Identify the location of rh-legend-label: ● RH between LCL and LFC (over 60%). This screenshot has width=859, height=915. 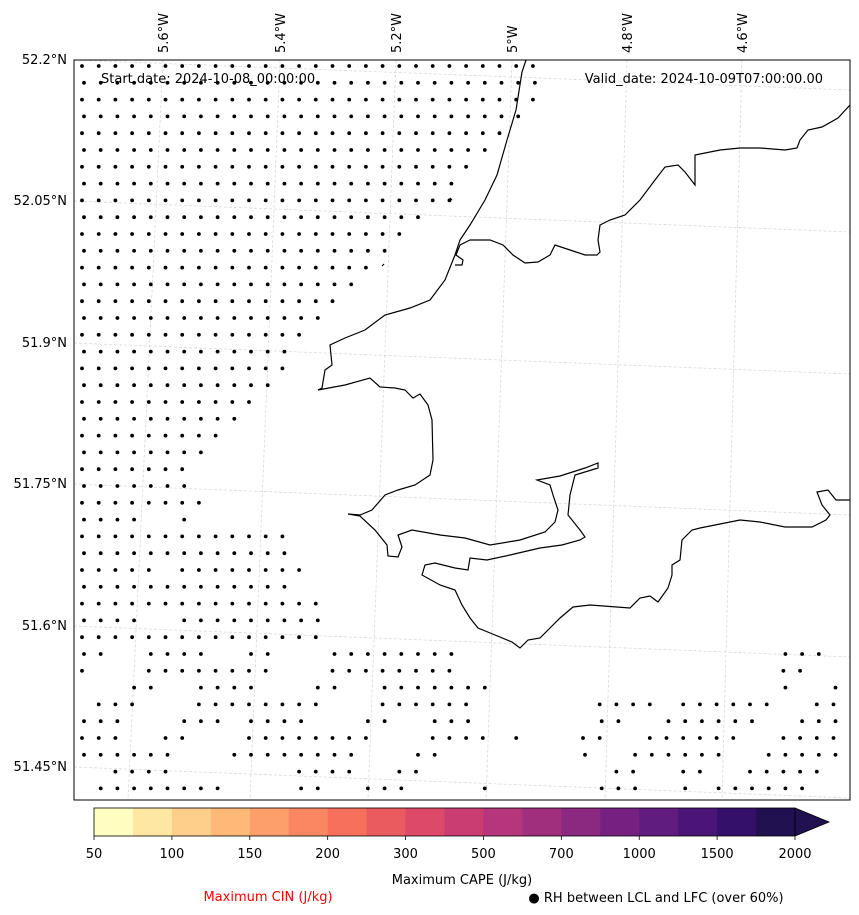
(655, 898).